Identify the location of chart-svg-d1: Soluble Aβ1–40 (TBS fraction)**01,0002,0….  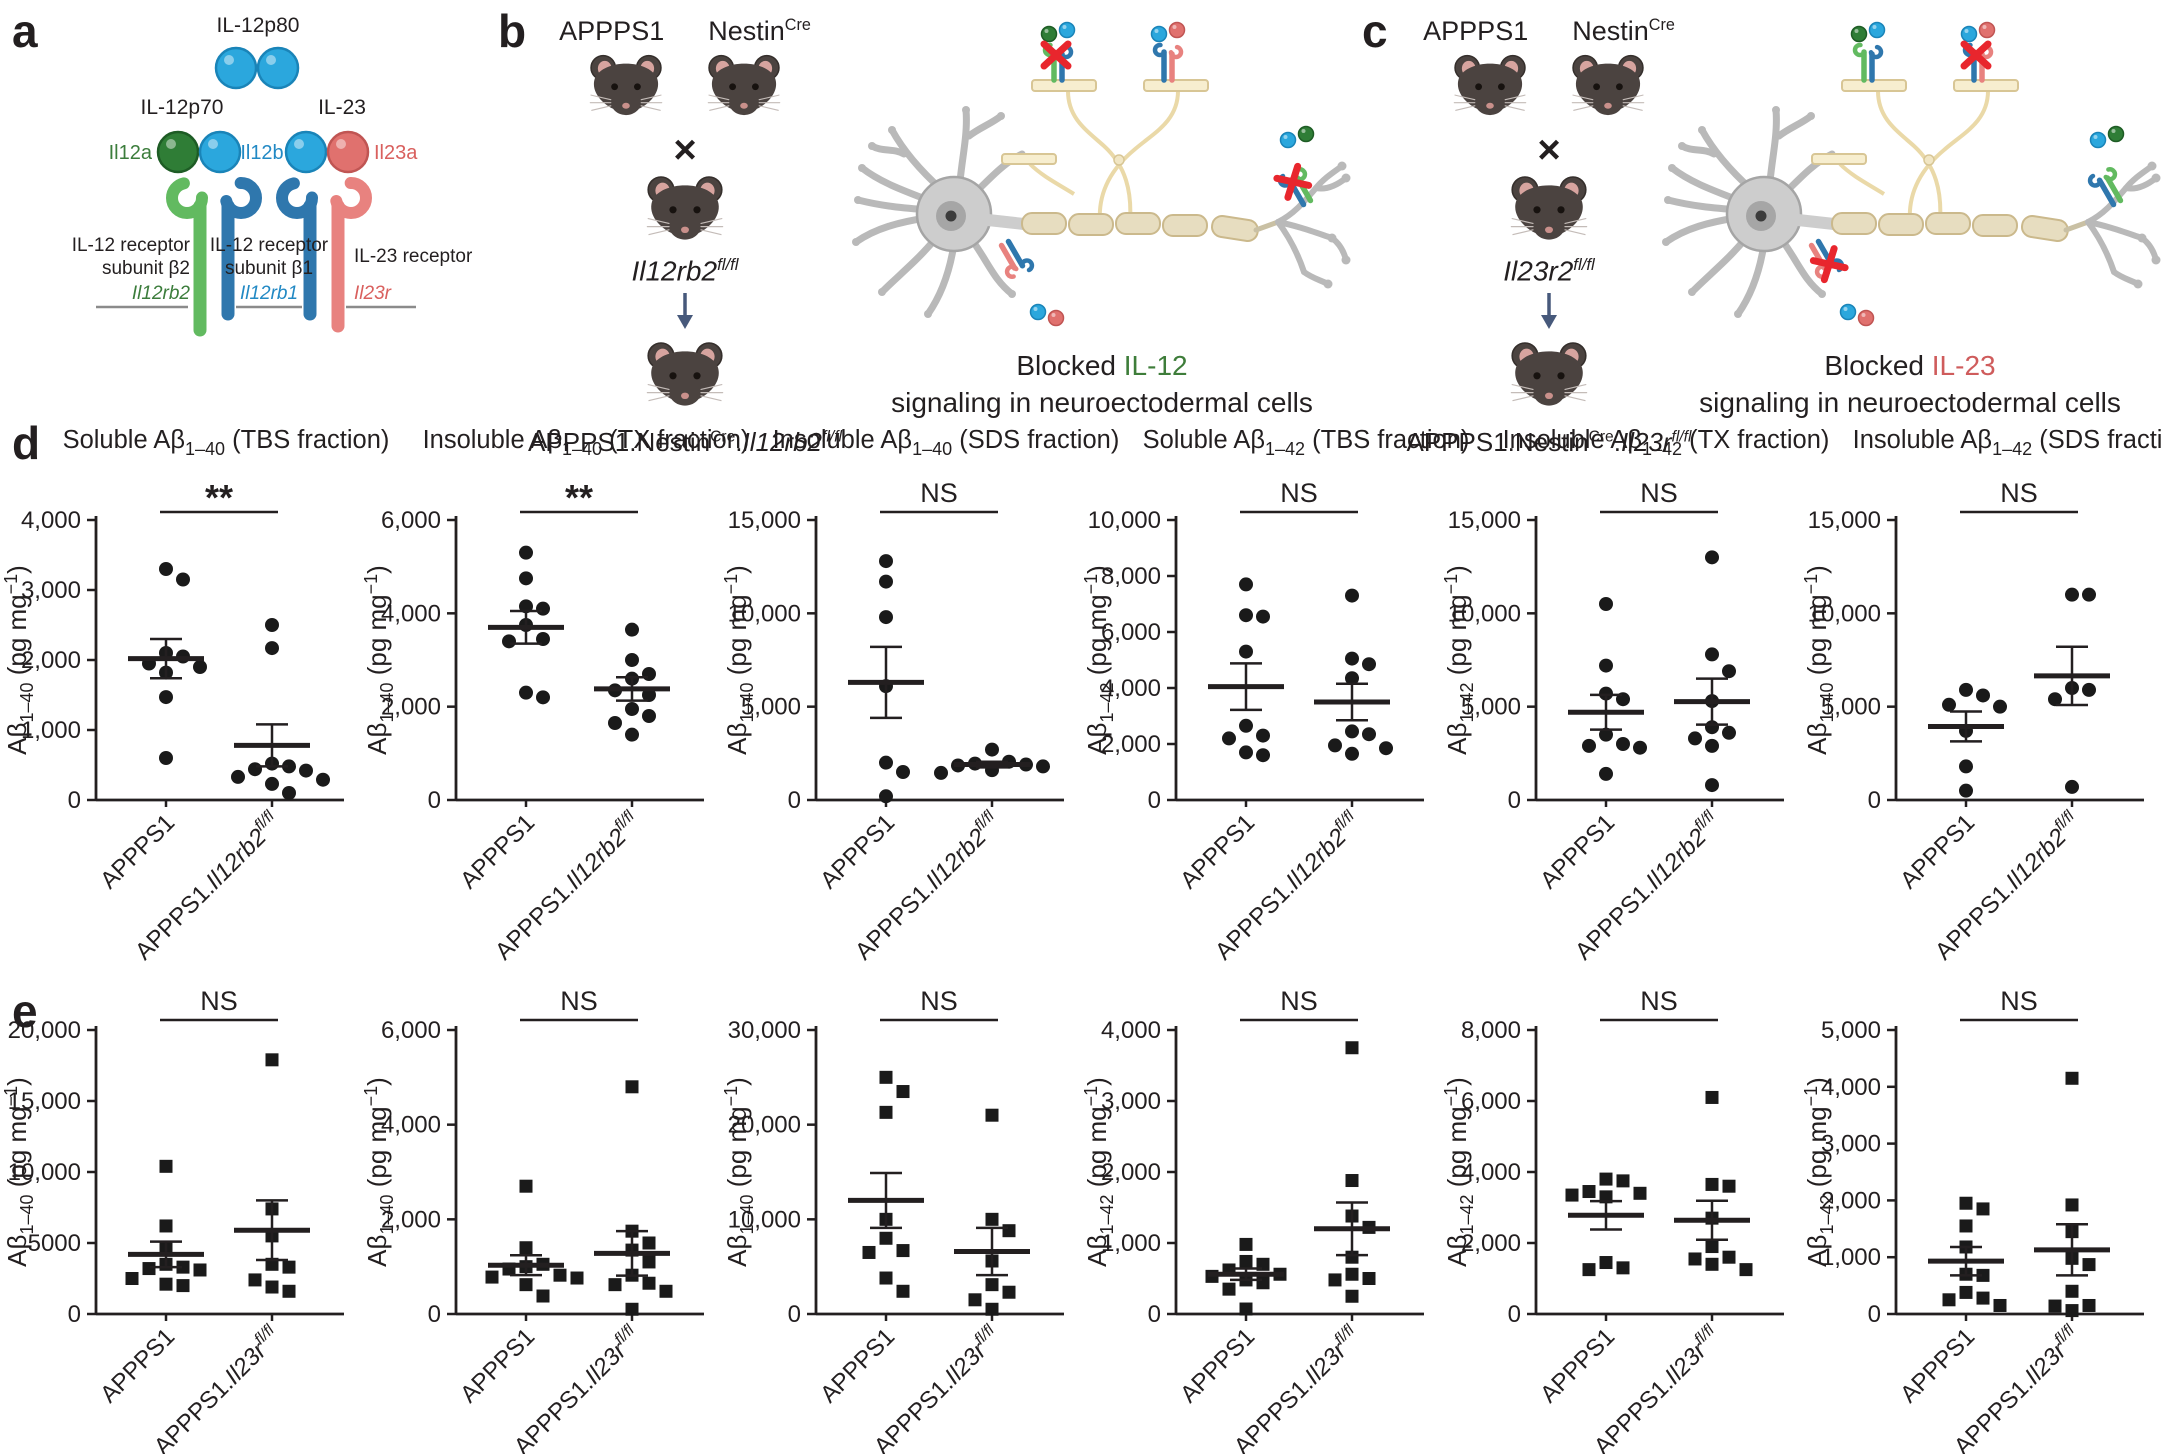
(195, 695).